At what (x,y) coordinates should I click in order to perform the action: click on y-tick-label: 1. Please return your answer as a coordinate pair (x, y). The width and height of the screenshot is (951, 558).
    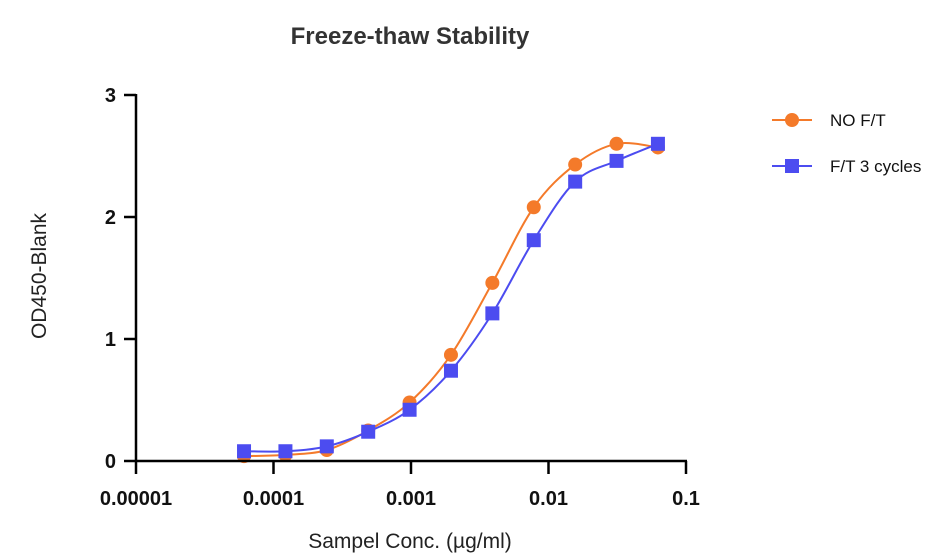
    Looking at the image, I should click on (110, 340).